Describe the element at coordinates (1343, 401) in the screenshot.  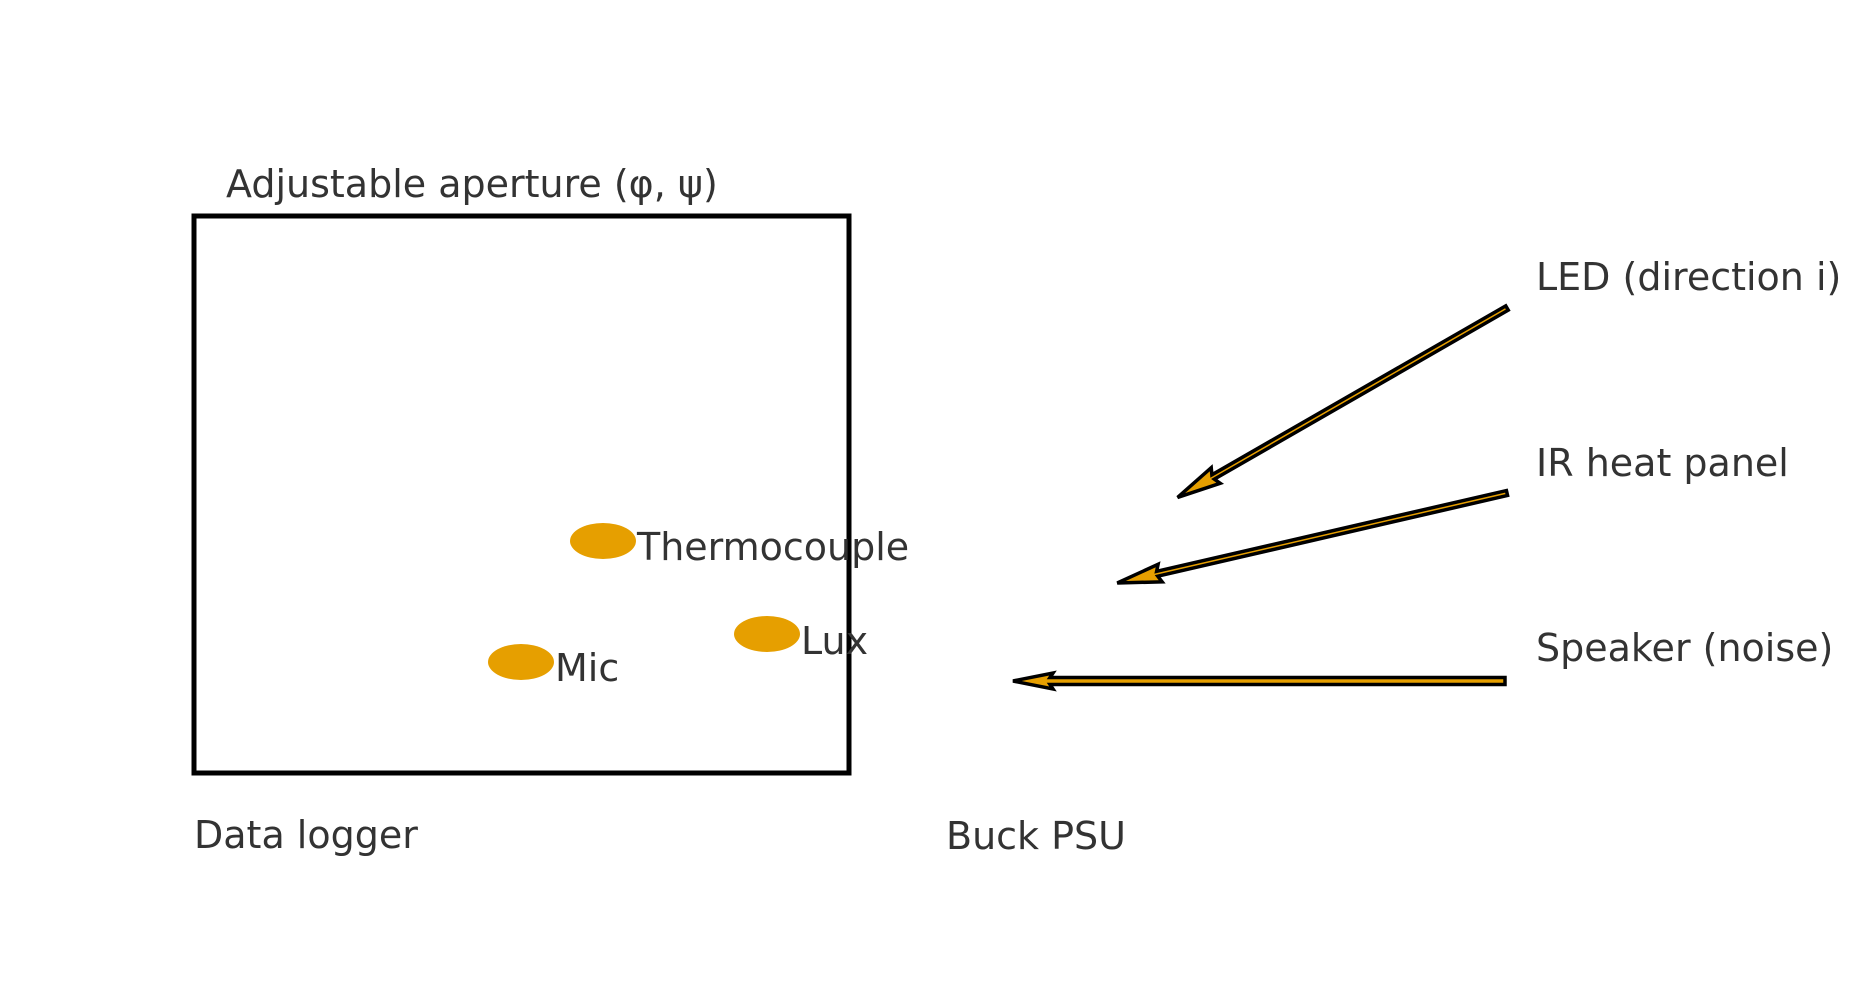
I see `arrow-led` at that location.